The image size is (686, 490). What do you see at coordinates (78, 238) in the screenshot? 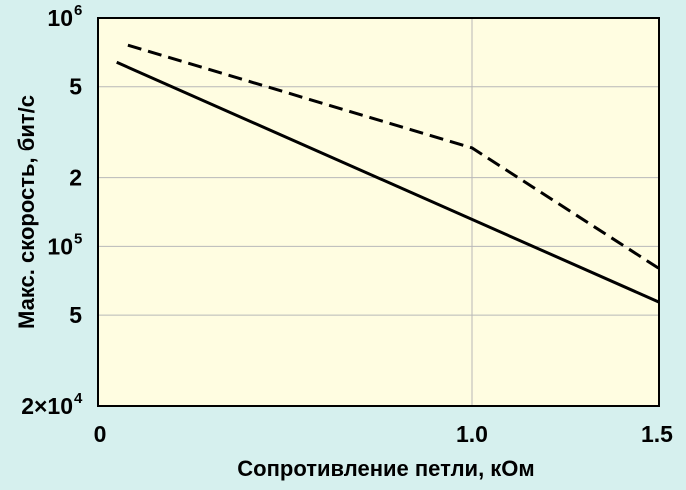
I see `y-tick-exponent-3: 5` at bounding box center [78, 238].